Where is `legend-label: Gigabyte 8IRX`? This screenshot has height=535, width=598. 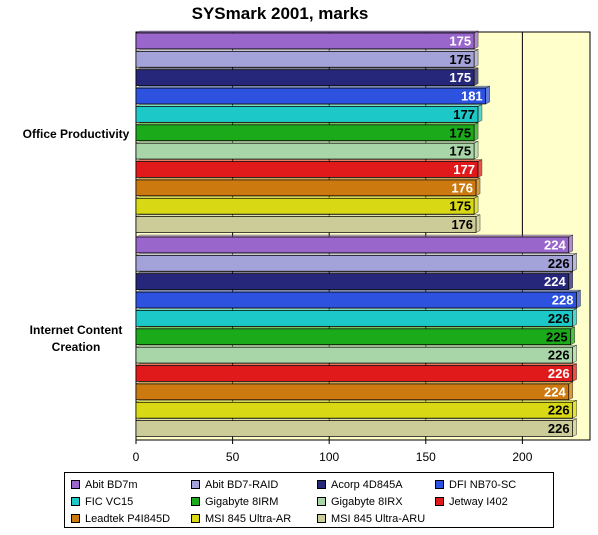
legend-label: Gigabyte 8IRX is located at coordinates (367, 501).